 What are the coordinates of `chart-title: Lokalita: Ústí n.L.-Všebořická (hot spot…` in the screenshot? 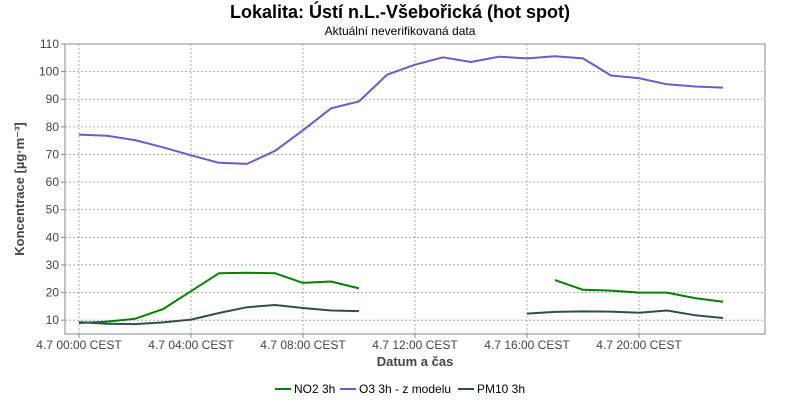 It's located at (400, 11).